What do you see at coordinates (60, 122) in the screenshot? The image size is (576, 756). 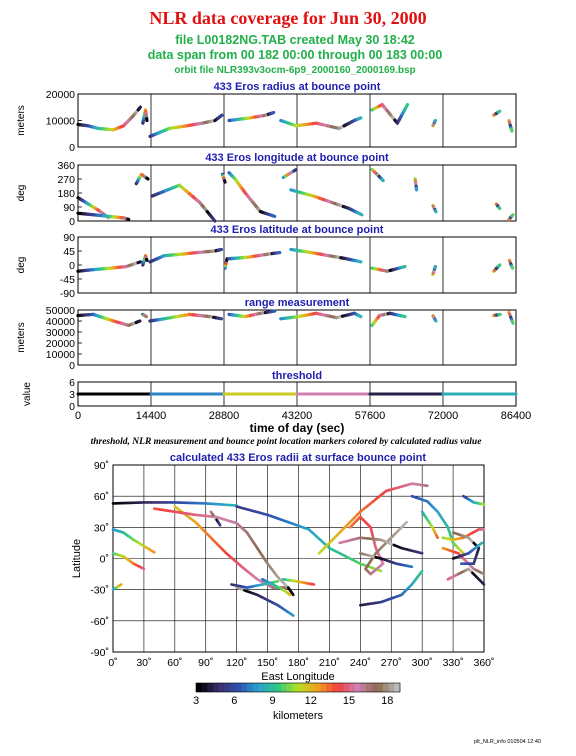 I see `y-tick-label: 10000` at bounding box center [60, 122].